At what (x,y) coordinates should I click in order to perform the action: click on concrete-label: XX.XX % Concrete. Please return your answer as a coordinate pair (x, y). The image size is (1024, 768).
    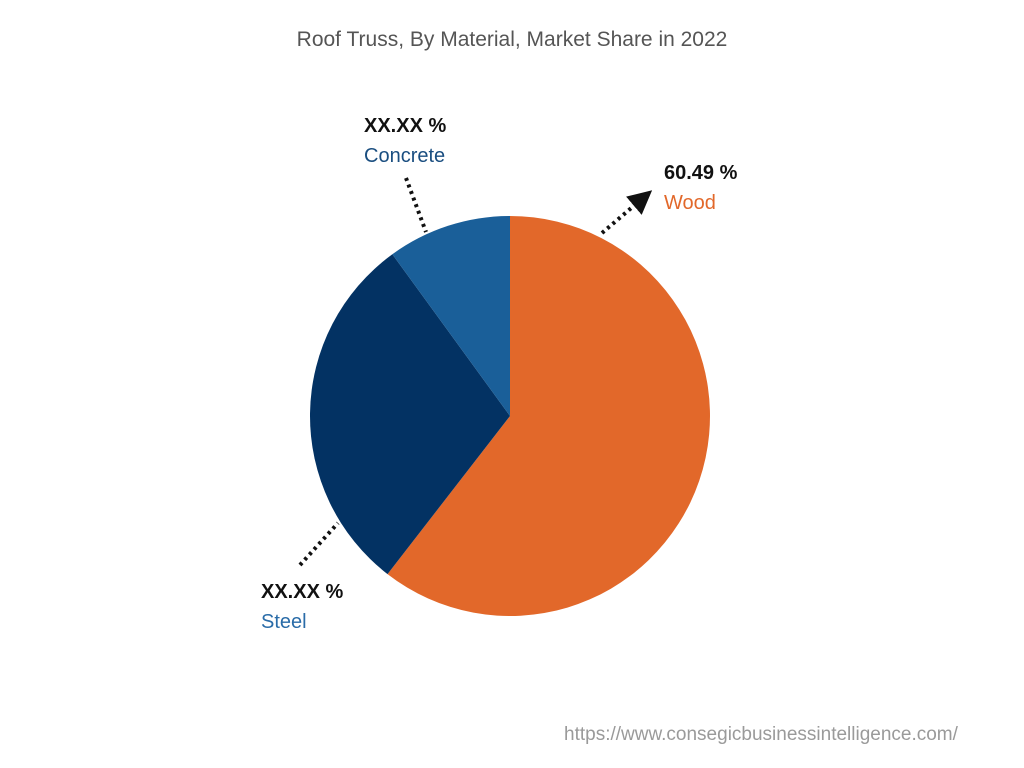
    Looking at the image, I should click on (405, 141).